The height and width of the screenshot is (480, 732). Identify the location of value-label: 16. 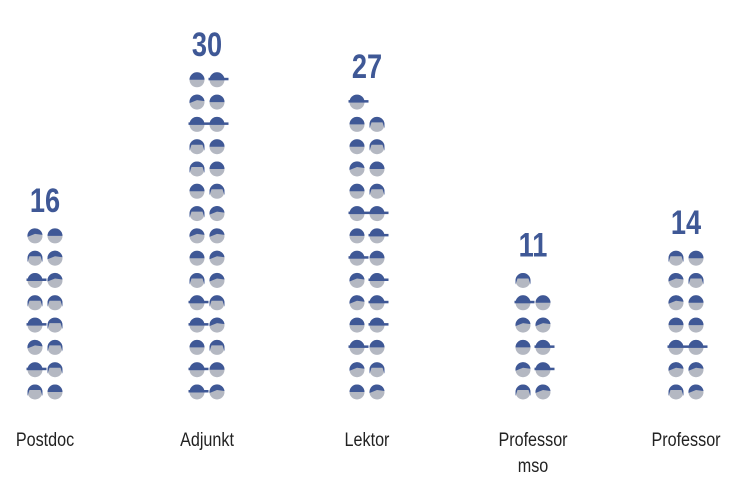
(45, 200).